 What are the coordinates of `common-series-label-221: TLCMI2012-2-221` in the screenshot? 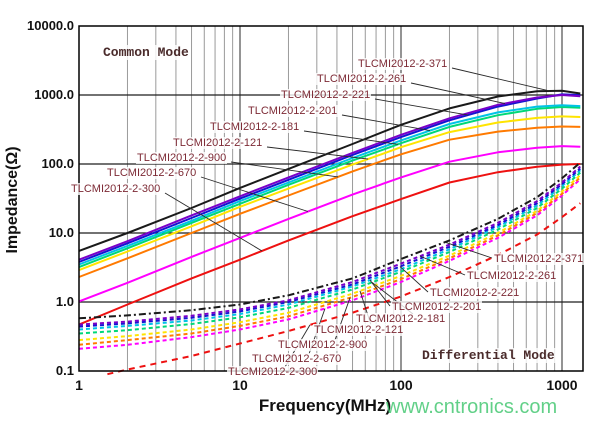 It's located at (326, 95).